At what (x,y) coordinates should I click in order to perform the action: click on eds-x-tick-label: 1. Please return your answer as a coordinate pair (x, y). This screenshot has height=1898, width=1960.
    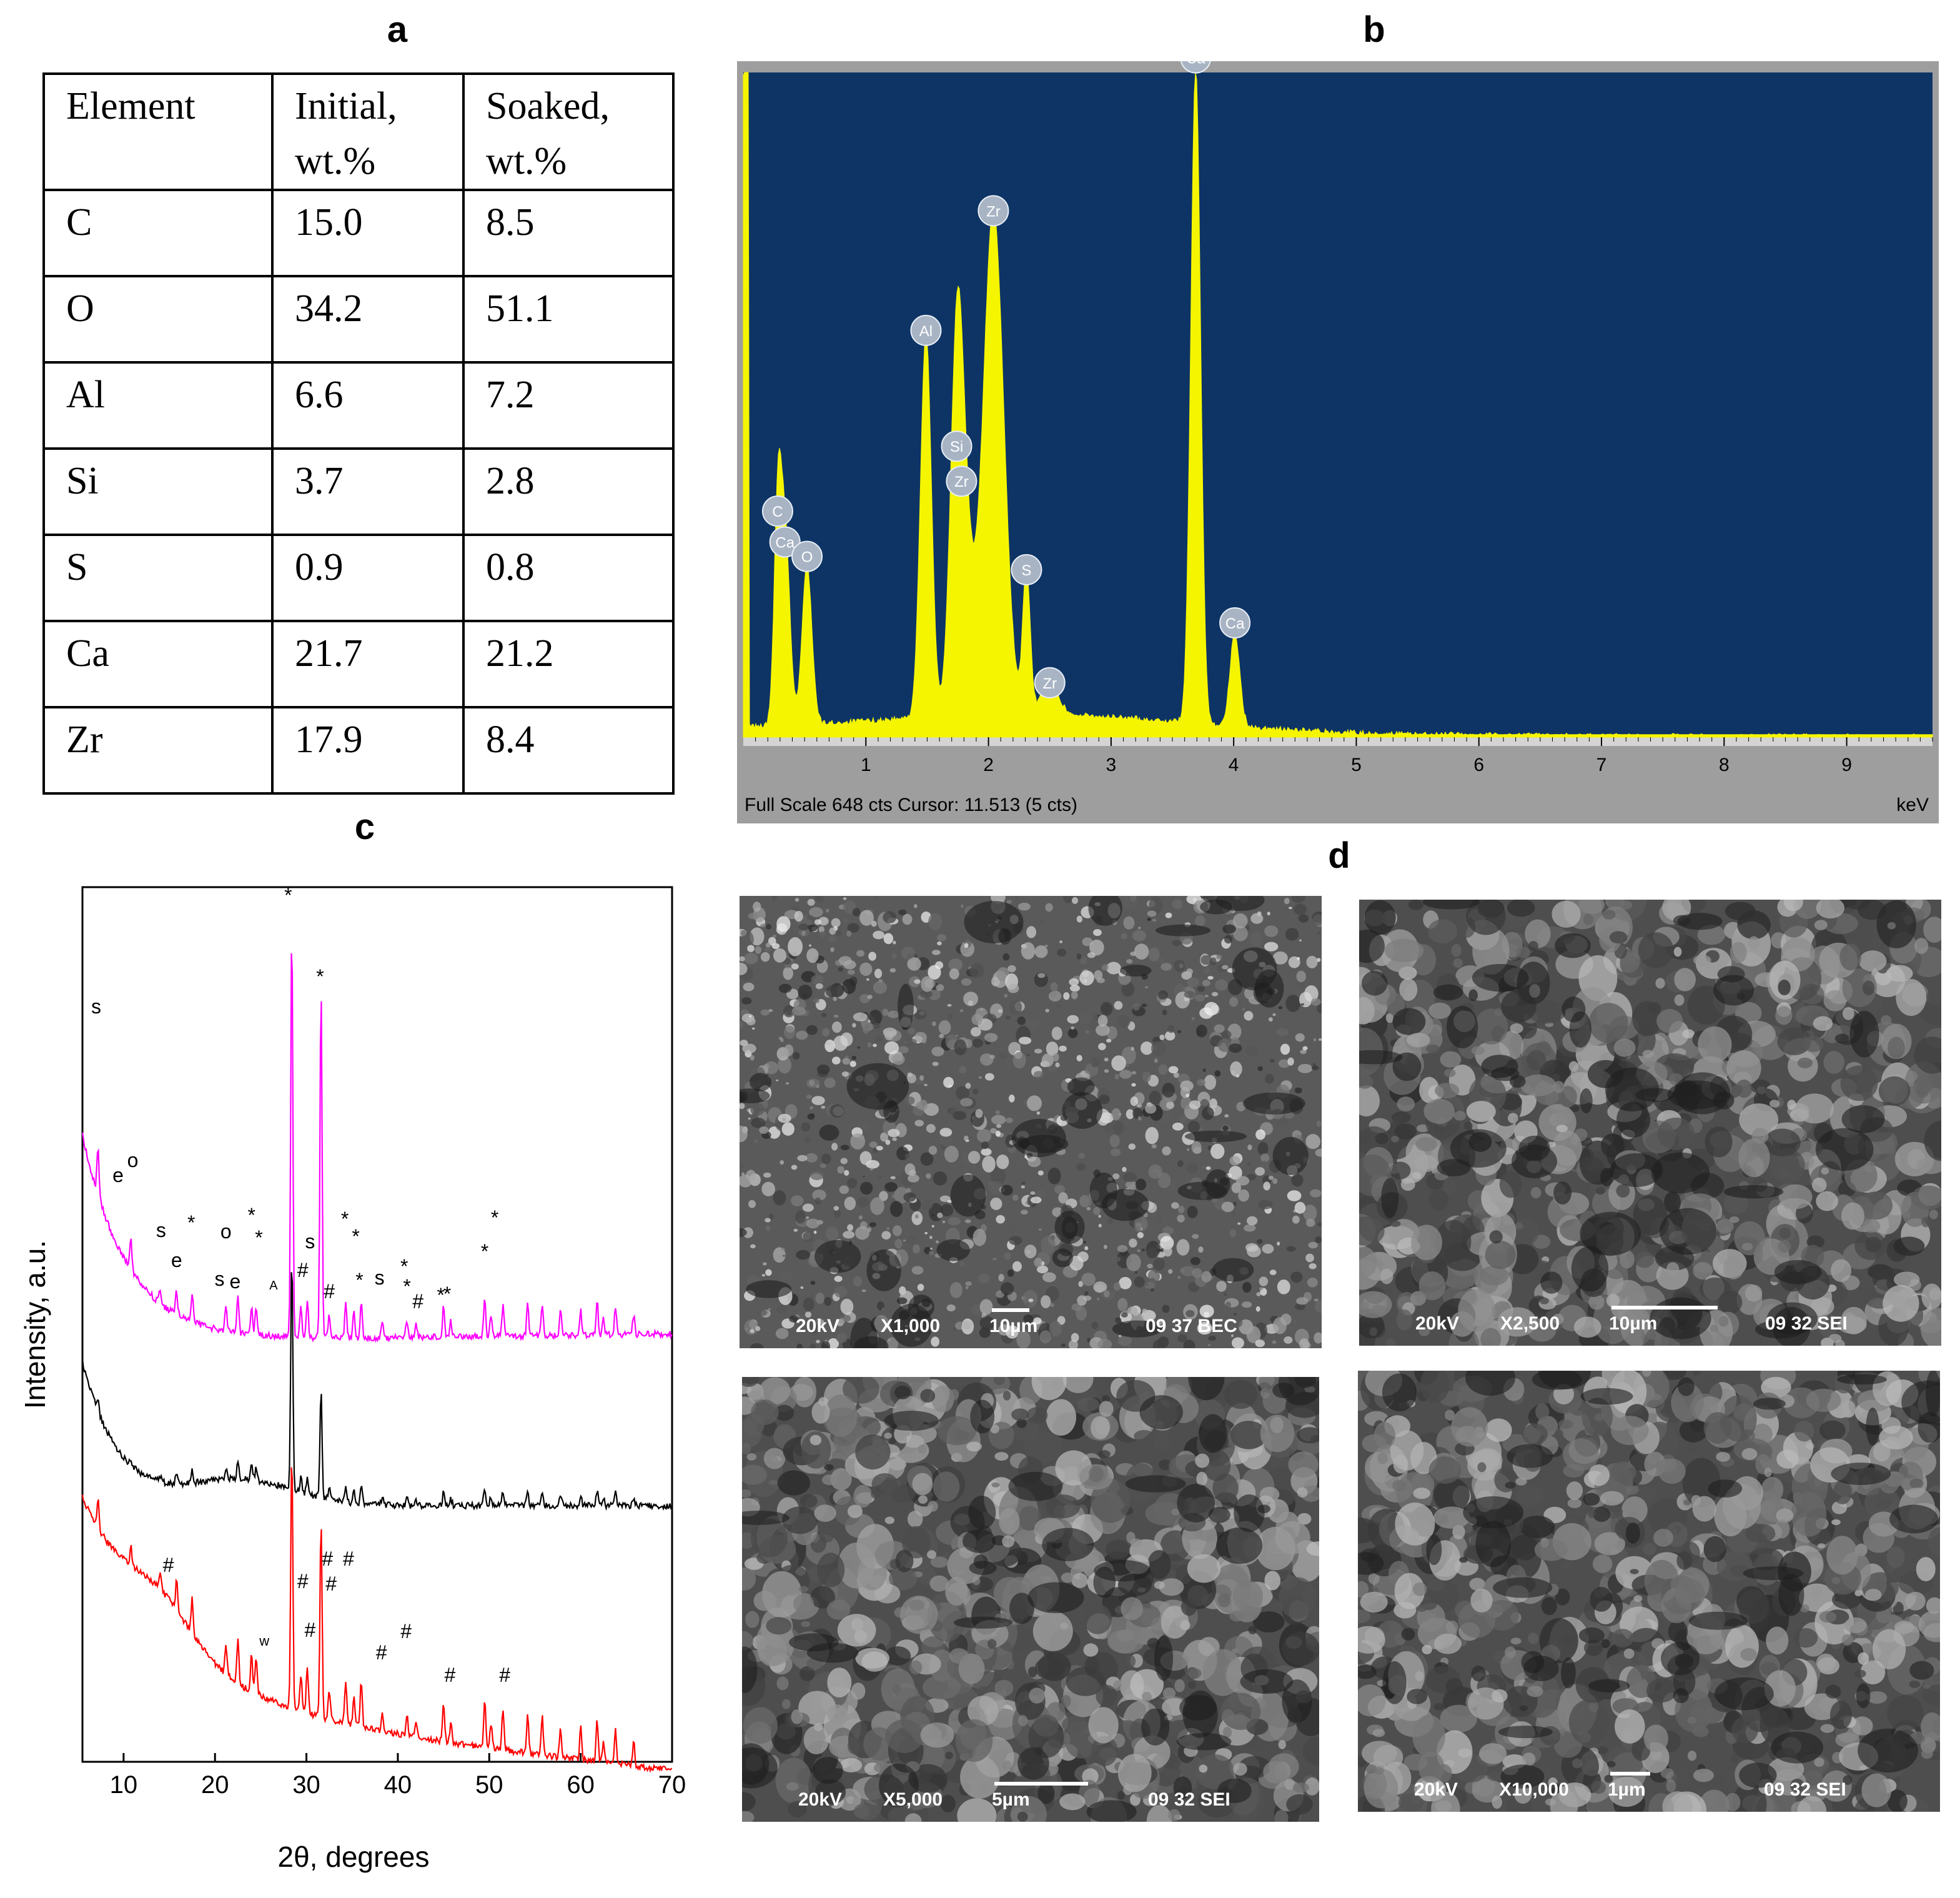
    Looking at the image, I should click on (866, 765).